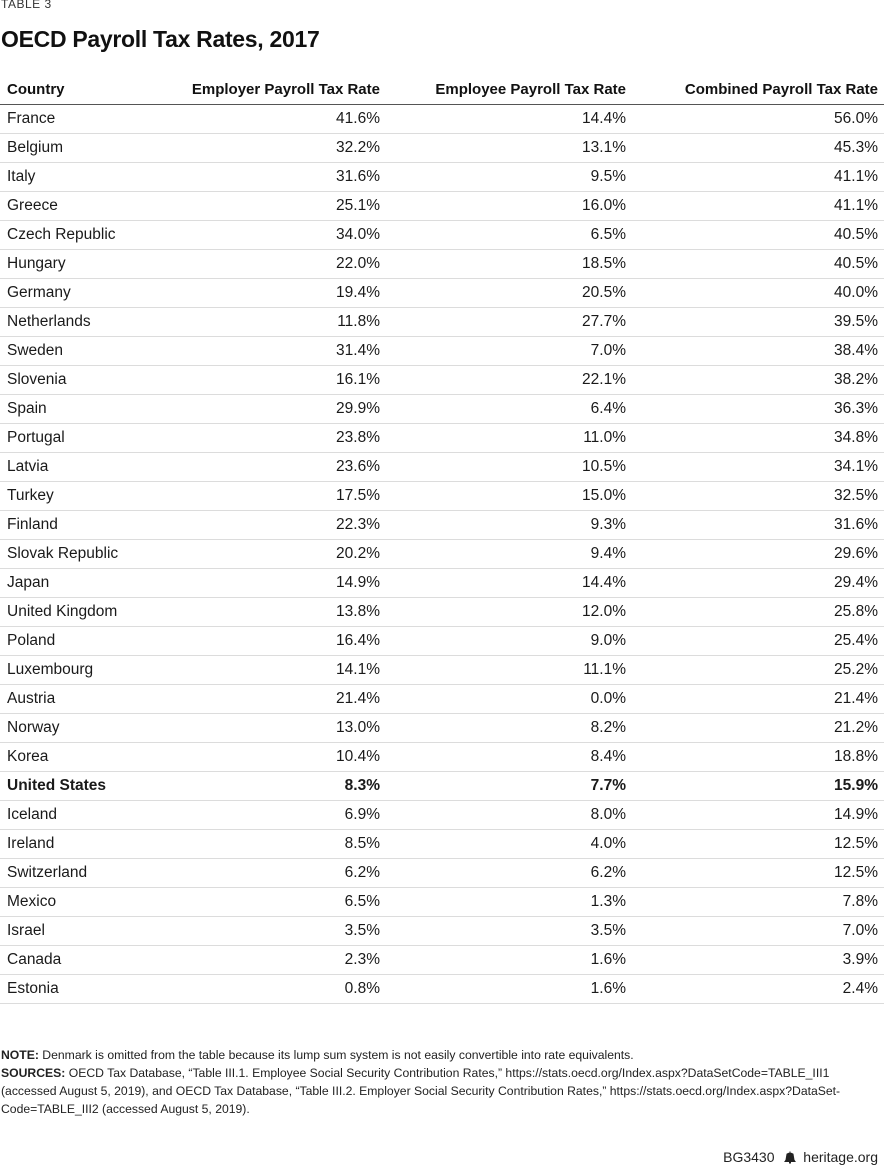  What do you see at coordinates (509, 670) in the screenshot?
I see `cell-employee-rate: 11.1%` at bounding box center [509, 670].